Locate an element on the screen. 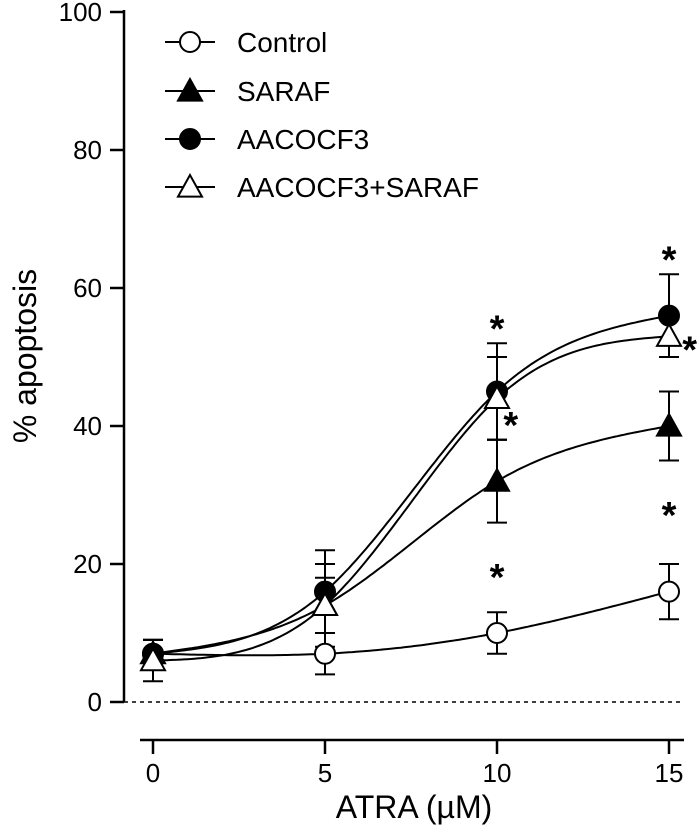  legend-marker-aacocf3 is located at coordinates (190, 139).